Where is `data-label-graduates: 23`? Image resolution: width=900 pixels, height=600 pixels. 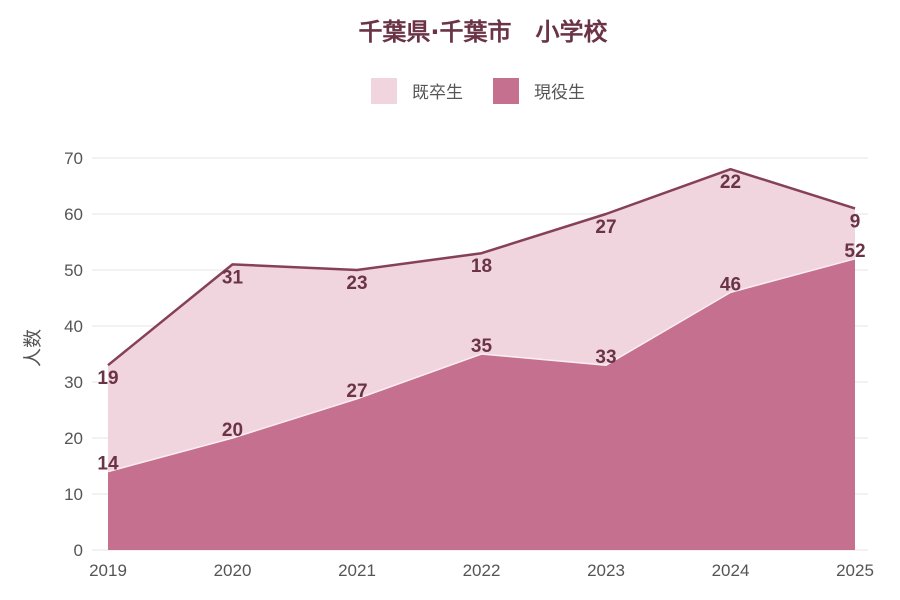 data-label-graduates: 23 is located at coordinates (356, 283).